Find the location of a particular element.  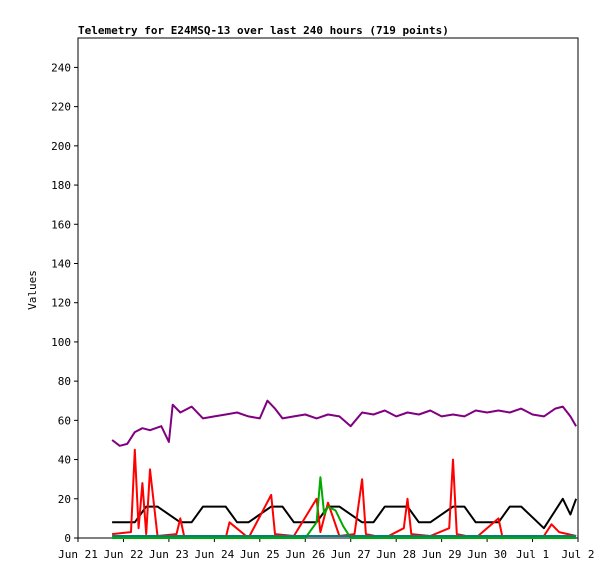

x-tick-label: Jun 22 is located at coordinates (124, 554).